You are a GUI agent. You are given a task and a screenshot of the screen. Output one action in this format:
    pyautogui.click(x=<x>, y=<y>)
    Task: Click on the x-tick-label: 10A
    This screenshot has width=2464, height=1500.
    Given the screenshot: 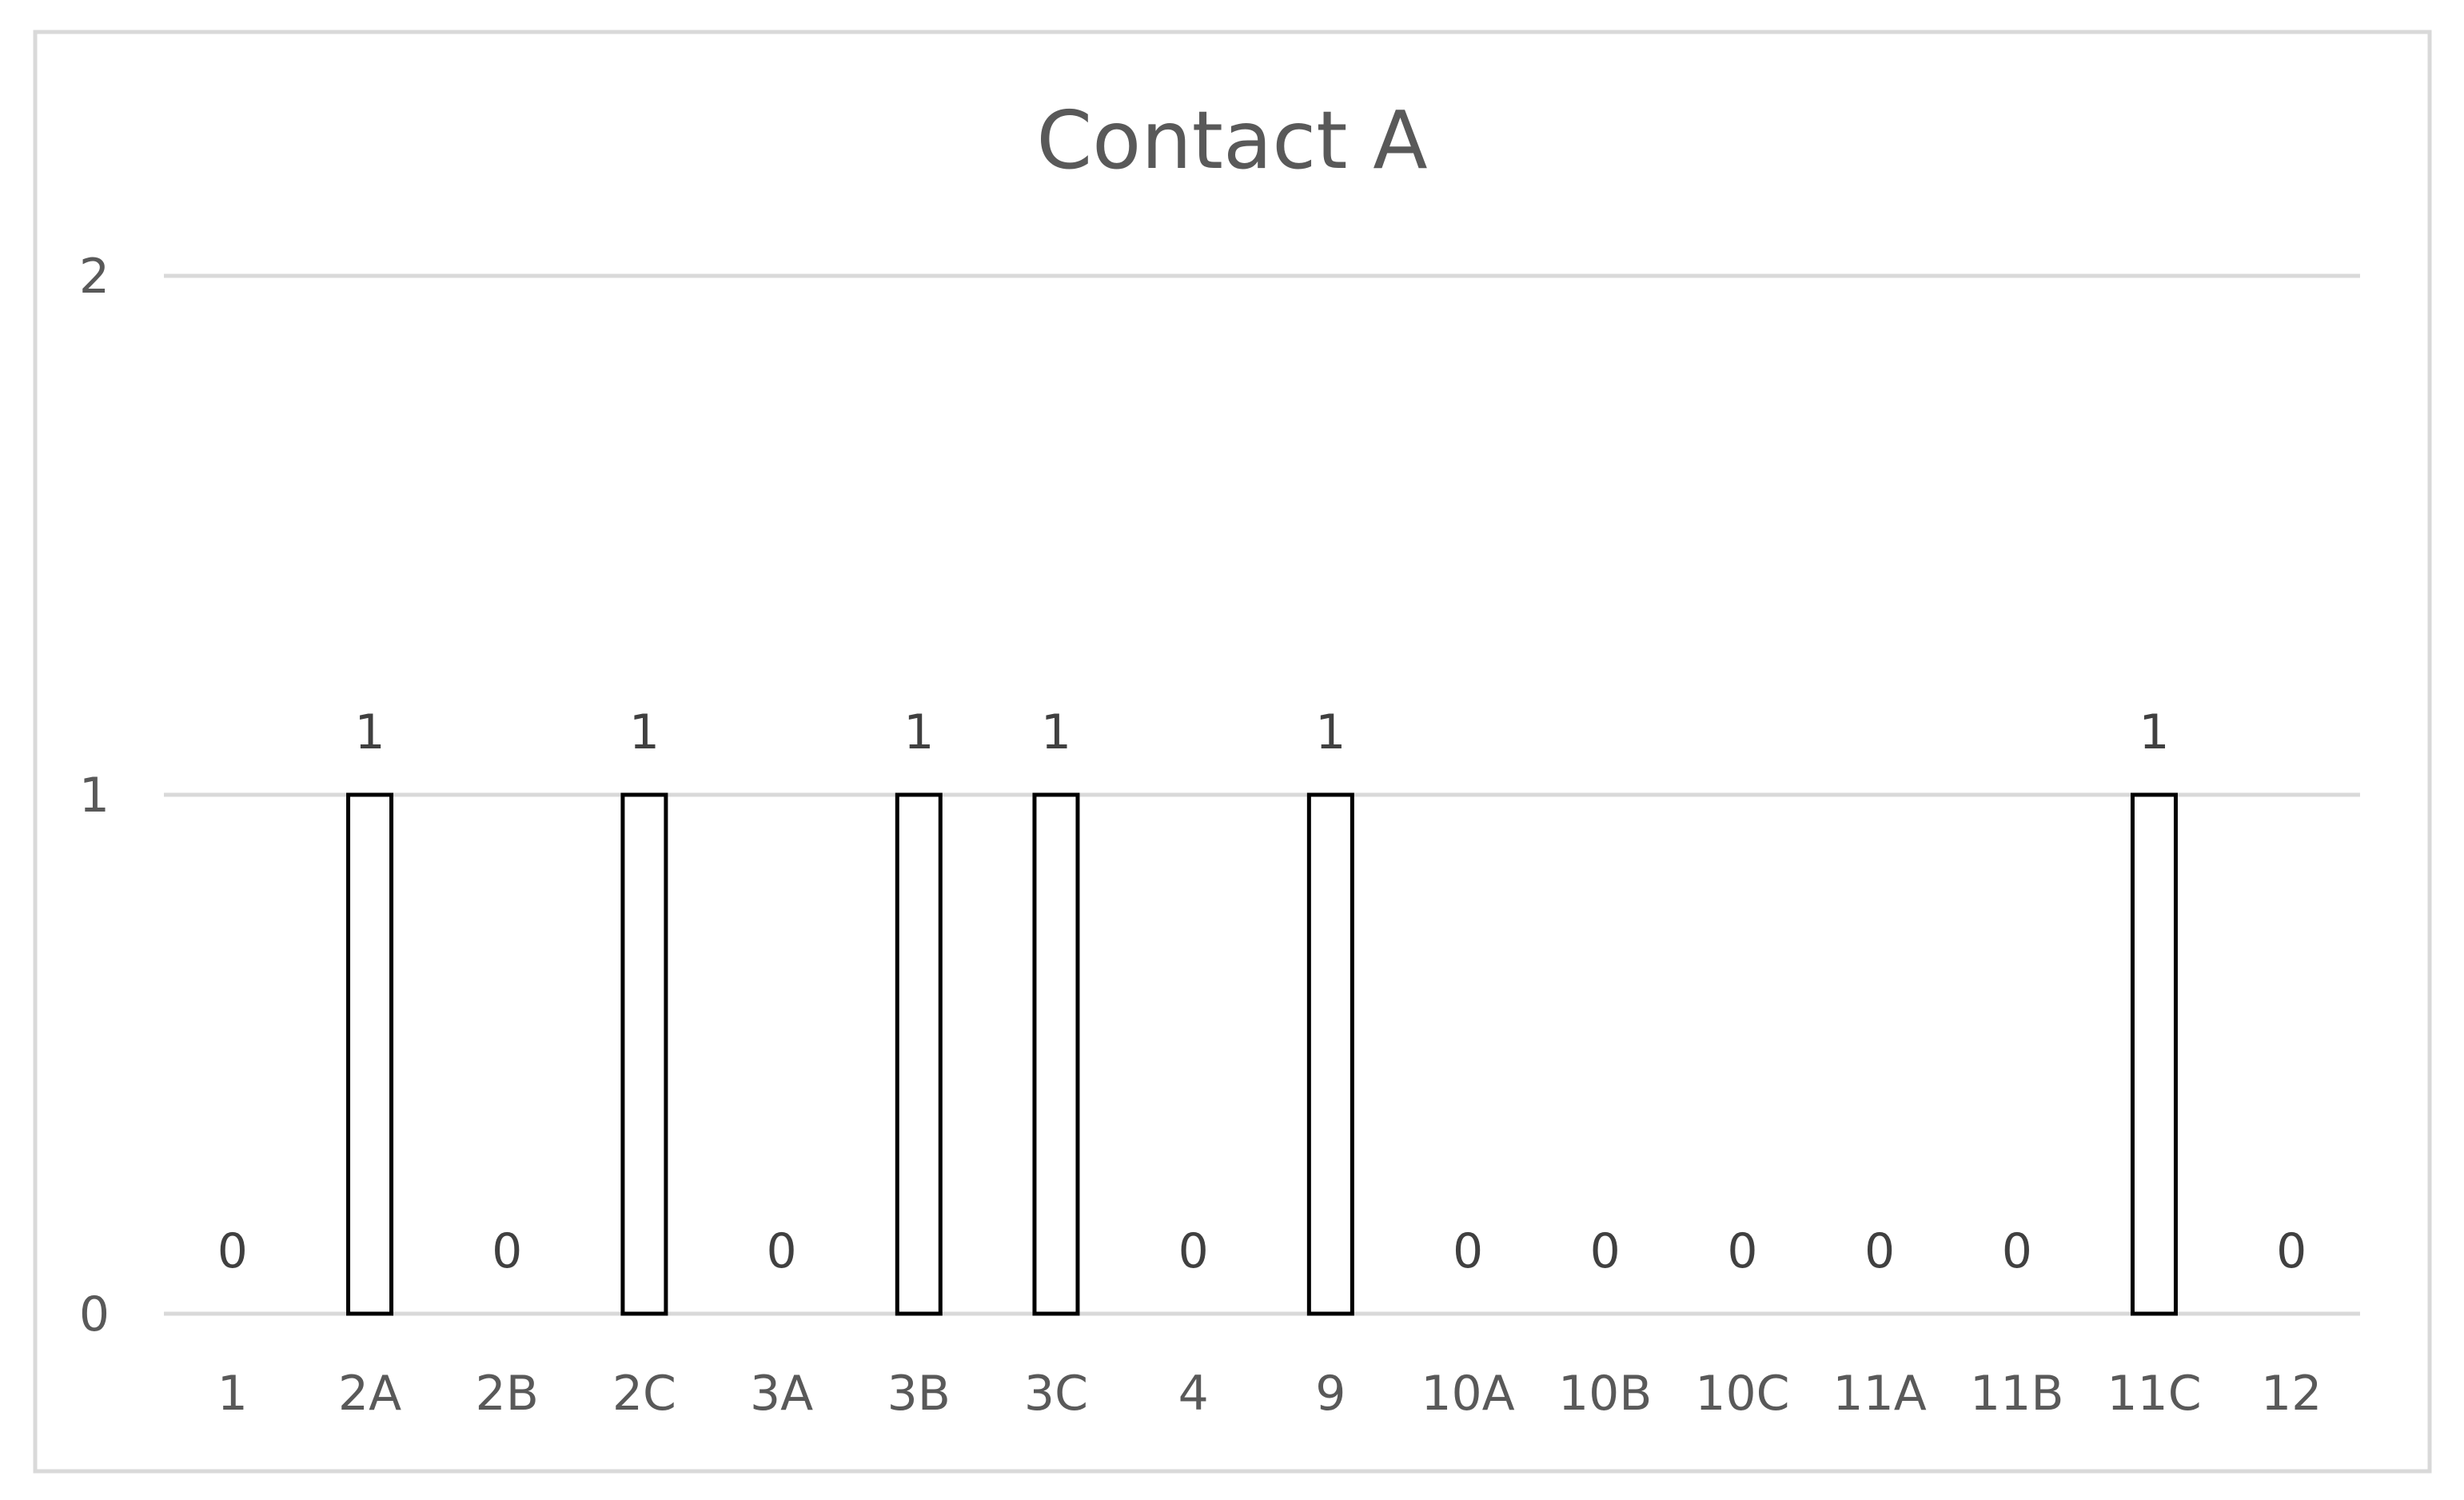 What is the action you would take?
    pyautogui.click(x=1467, y=1394)
    